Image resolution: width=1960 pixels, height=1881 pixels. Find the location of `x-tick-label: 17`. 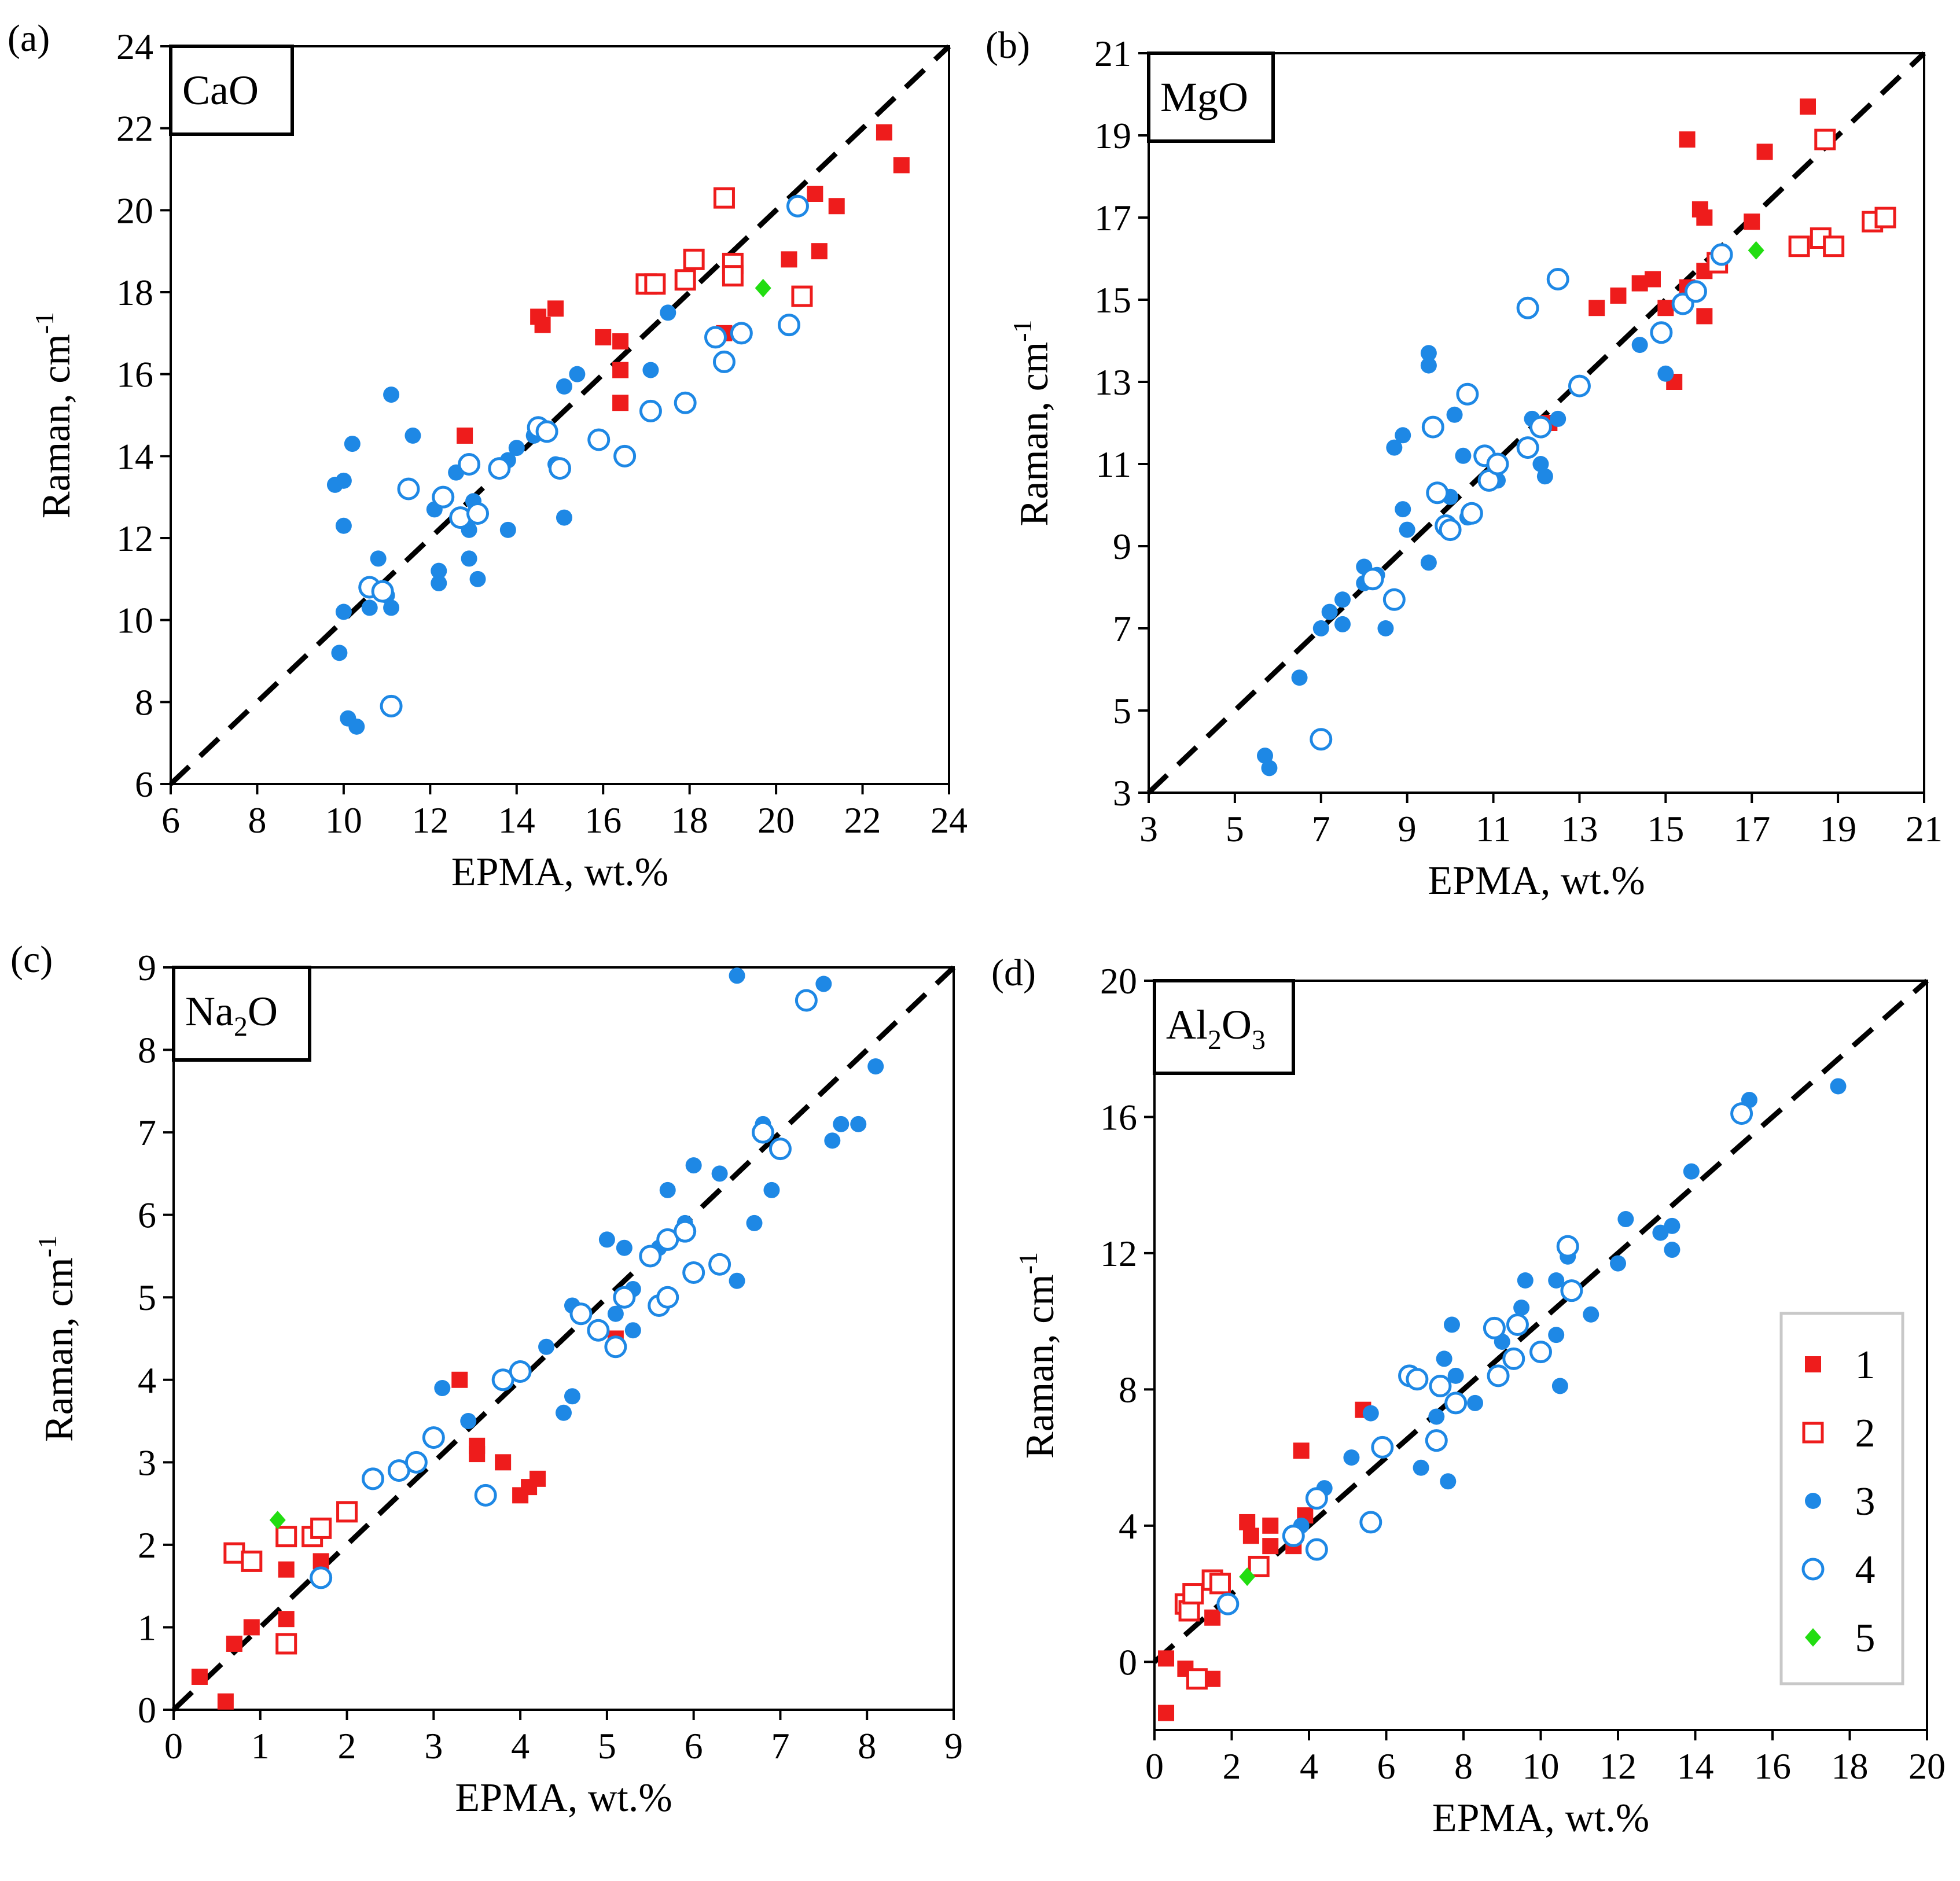

x-tick-label: 17 is located at coordinates (1751, 828).